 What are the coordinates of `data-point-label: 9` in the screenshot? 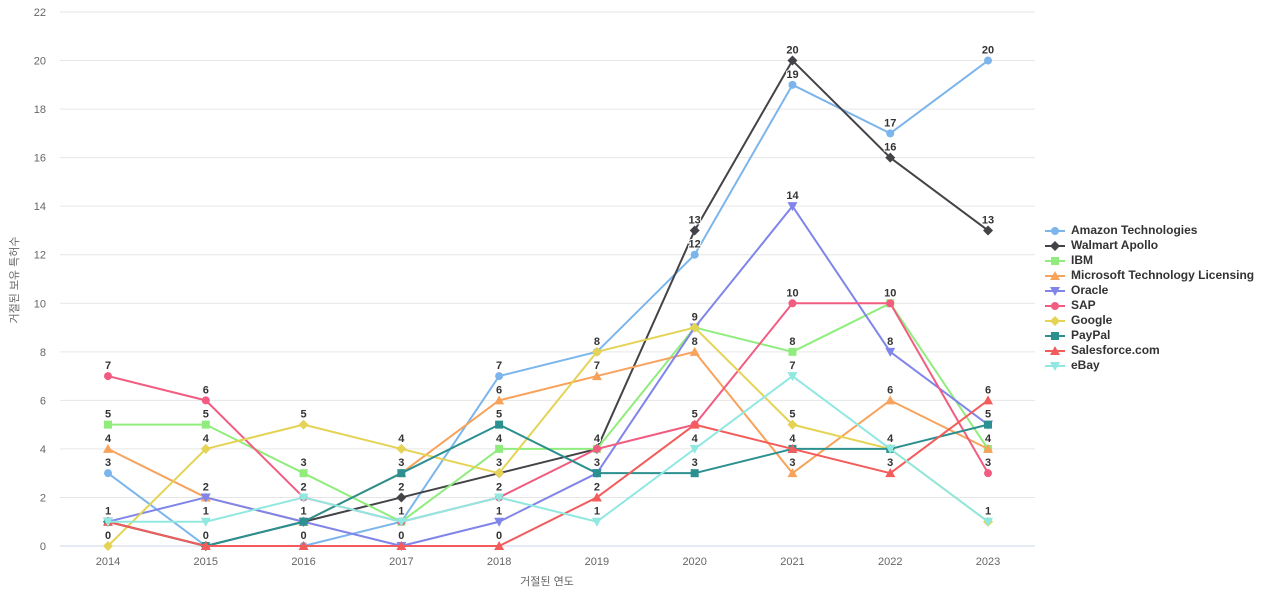 It's located at (695, 318).